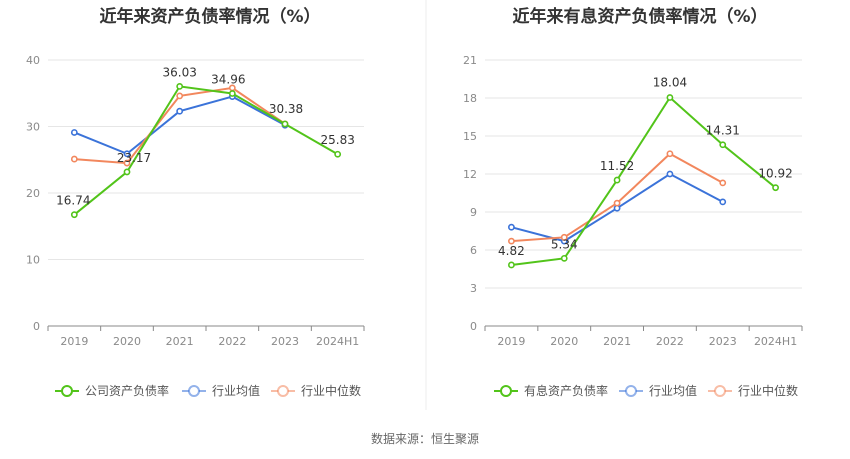  I want to click on data-label: 34.96, so click(228, 80).